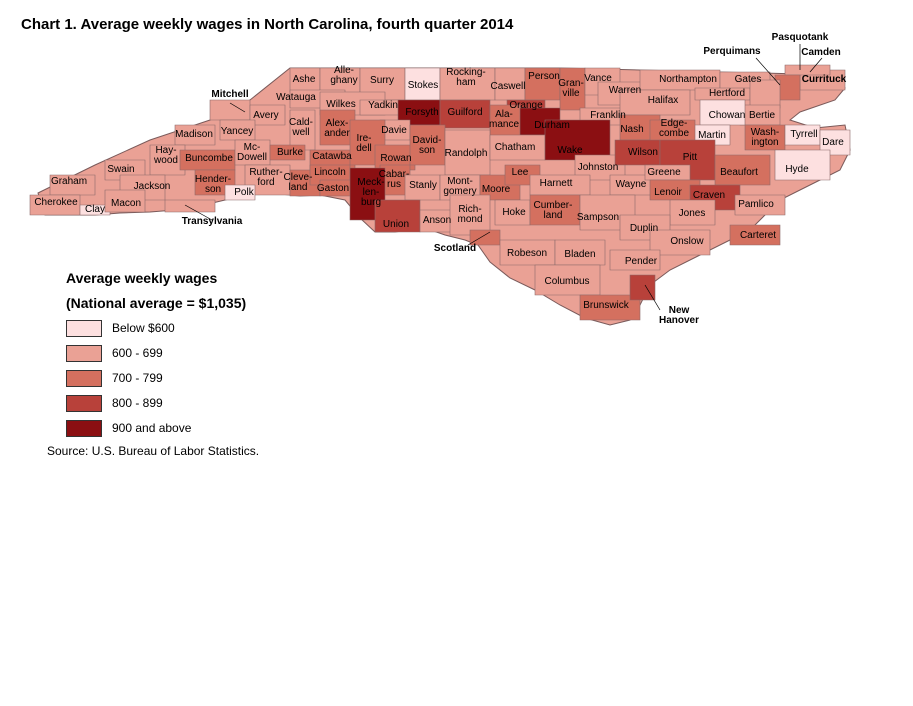 Image resolution: width=913 pixels, height=706 pixels. Describe the element at coordinates (507, 86) in the screenshot. I see `county-label: Caswell` at that location.